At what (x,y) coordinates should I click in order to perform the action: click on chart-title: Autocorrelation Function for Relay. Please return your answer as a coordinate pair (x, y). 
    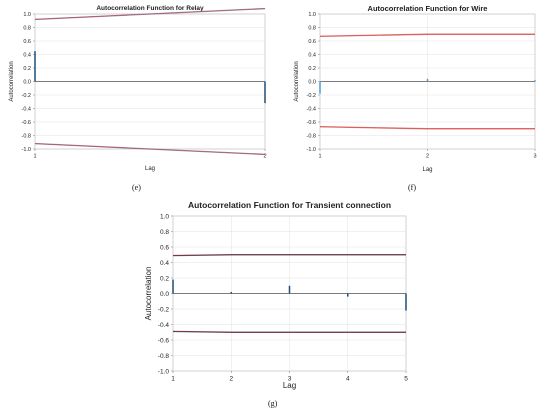
    Looking at the image, I should click on (150, 8).